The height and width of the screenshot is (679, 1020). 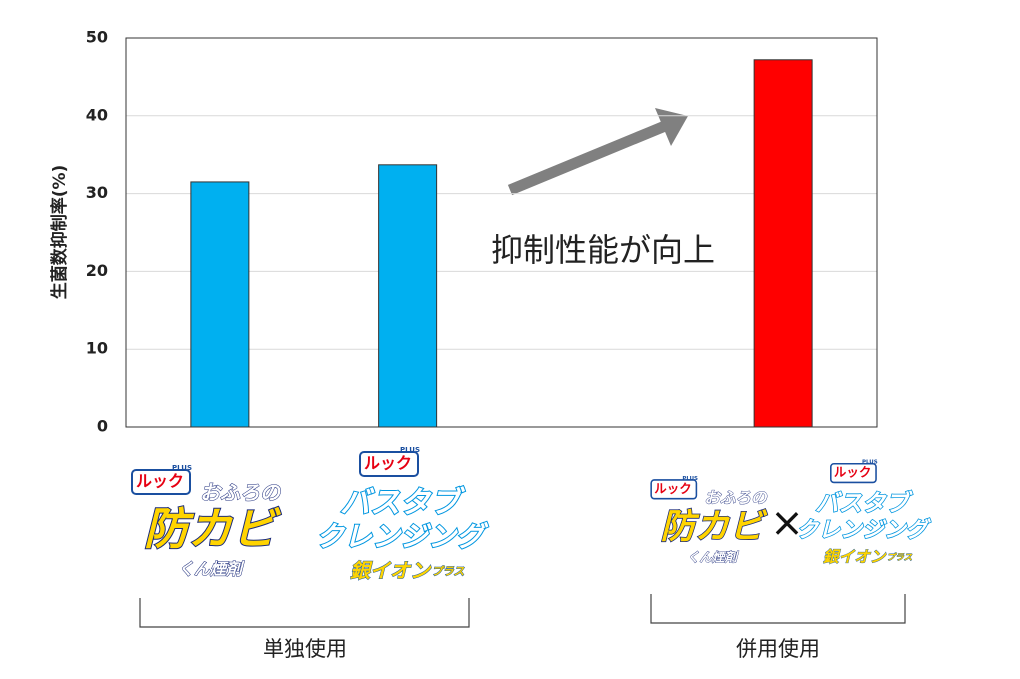 I want to click on y-tick-label: 0, so click(x=102, y=426).